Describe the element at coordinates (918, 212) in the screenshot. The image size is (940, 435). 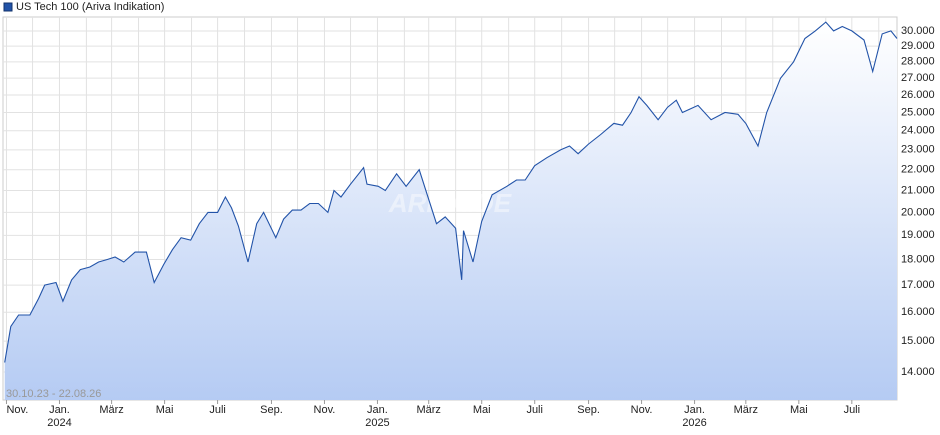
I see `y-tick-label: 20.000` at that location.